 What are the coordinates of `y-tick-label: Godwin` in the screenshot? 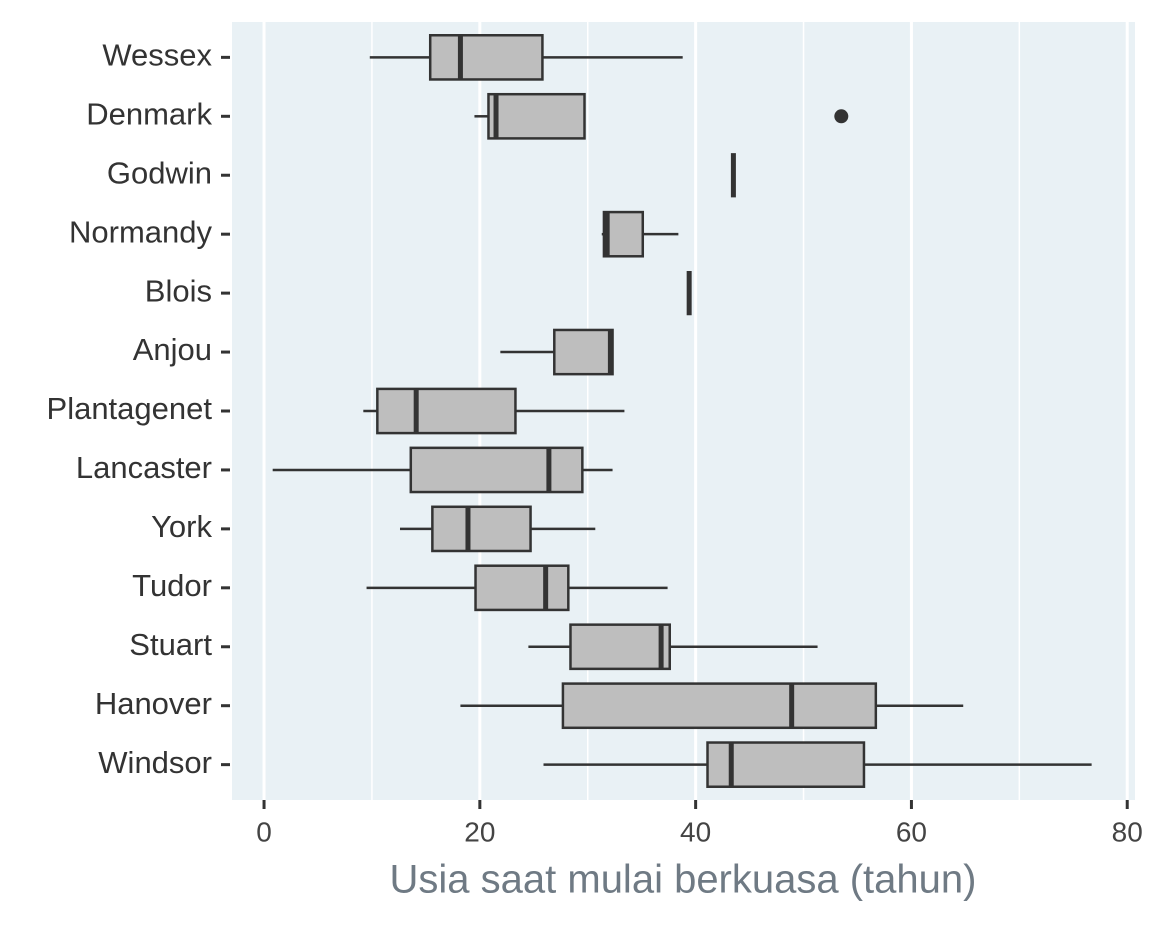 It's located at (159, 172).